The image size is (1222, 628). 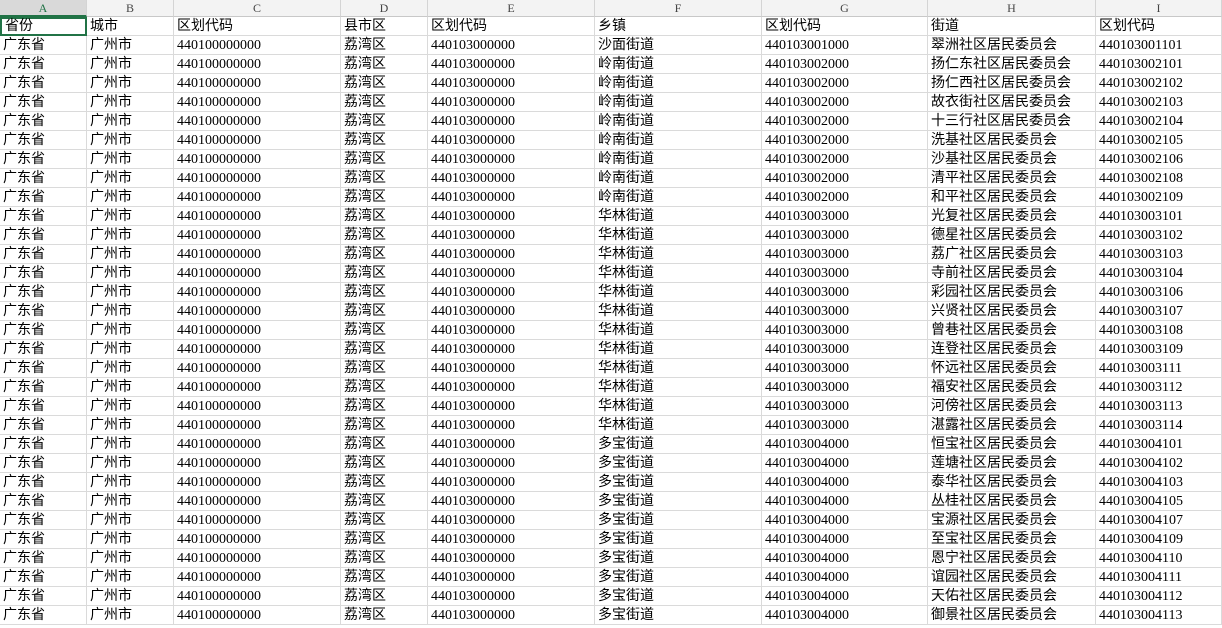 What do you see at coordinates (1012, 197) in the screenshot?
I see `cell: 和平社区居民委员会` at bounding box center [1012, 197].